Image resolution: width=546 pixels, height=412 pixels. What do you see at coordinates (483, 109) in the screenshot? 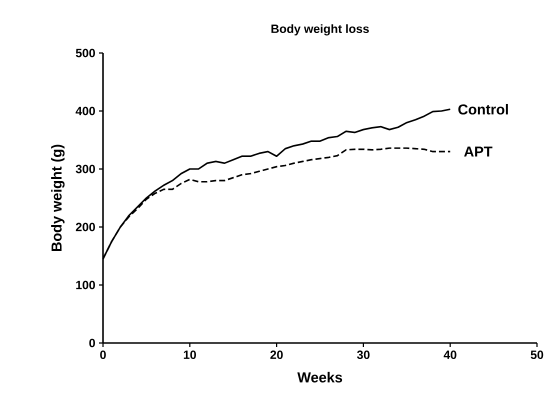
I see `series-label: Control` at bounding box center [483, 109].